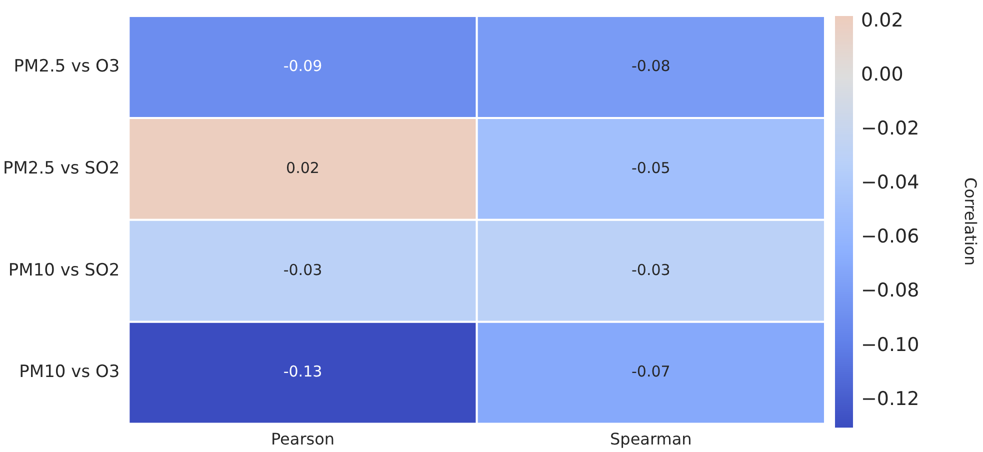 Image resolution: width=983 pixels, height=452 pixels. I want to click on data-label: -0.09, so click(302, 65).